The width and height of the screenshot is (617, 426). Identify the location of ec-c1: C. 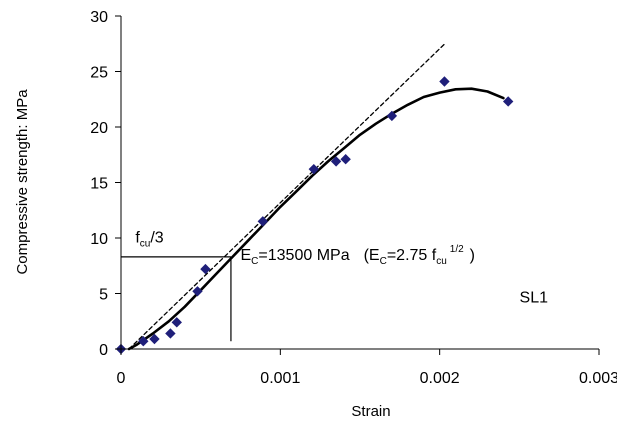
(254, 261).